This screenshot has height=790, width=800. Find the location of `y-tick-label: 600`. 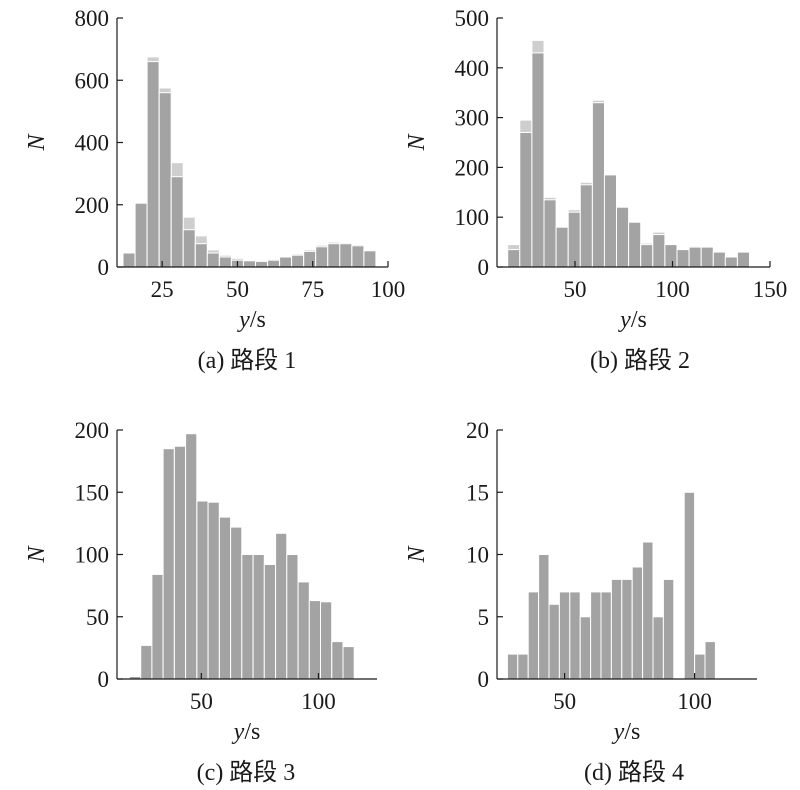

y-tick-label: 600 is located at coordinates (92, 80).